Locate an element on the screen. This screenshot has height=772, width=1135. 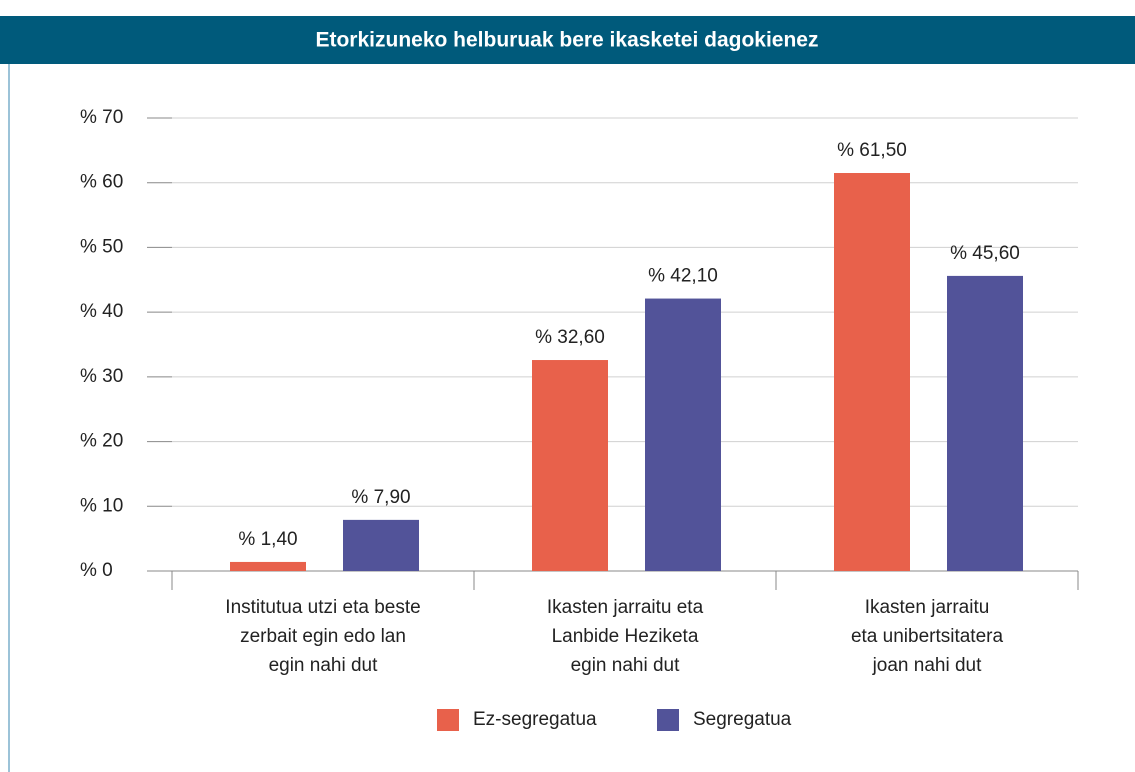
y-tick-label: % 60 is located at coordinates (101, 182).